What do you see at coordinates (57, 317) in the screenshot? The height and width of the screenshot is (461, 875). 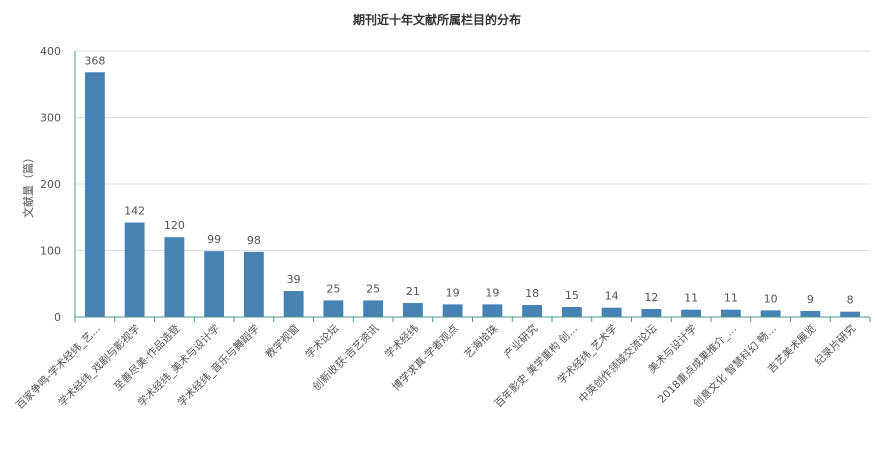 I see `y-tick-label: 0` at bounding box center [57, 317].